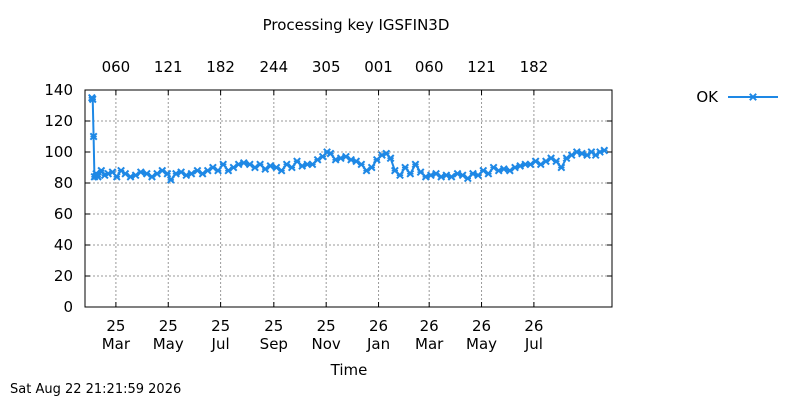  I want to click on legend-marker-ok, so click(753, 97).